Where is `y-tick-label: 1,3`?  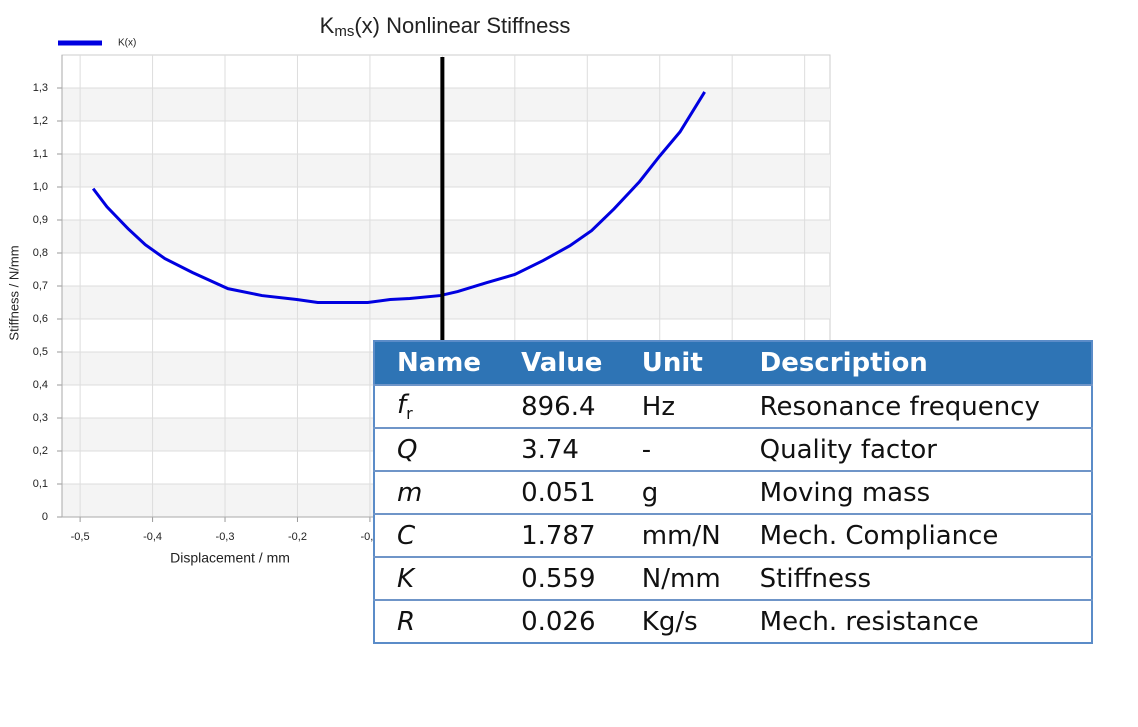 y-tick-label: 1,3 is located at coordinates (40, 88).